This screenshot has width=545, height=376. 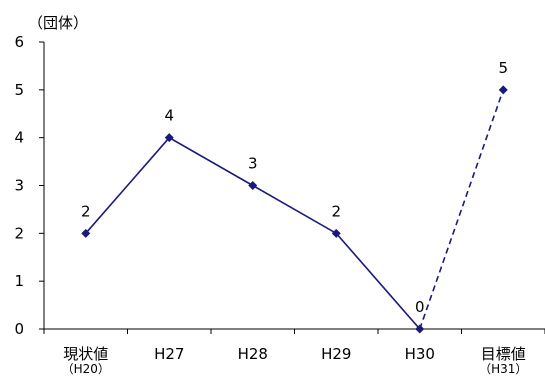 What do you see at coordinates (503, 369) in the screenshot?
I see `x-tick-sublabel: （H31）` at bounding box center [503, 369].